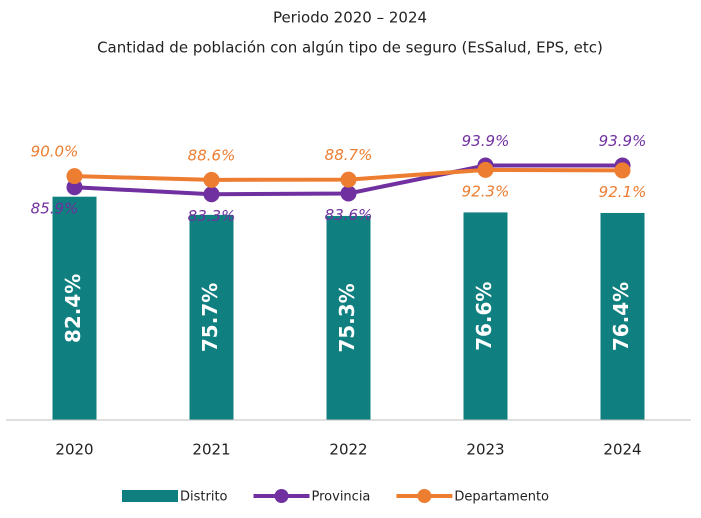  Describe the element at coordinates (55, 209) in the screenshot. I see `data-label: 85.9%` at that location.